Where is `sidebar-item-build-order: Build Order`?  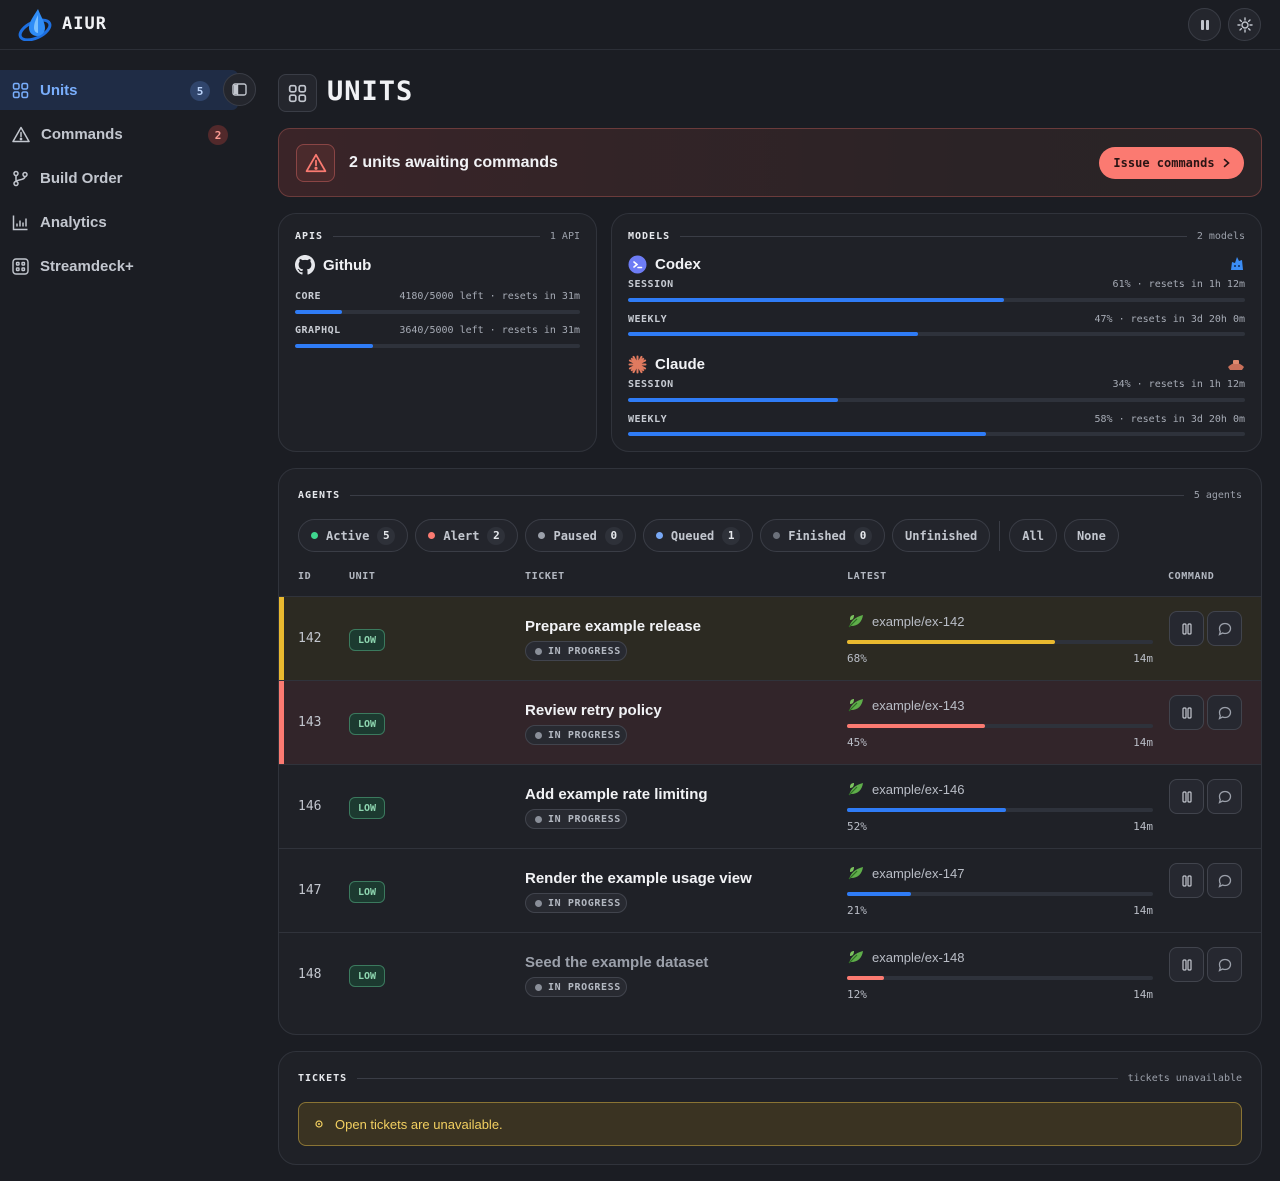 sidebar-item-build-order: Build Order is located at coordinates (119, 178).